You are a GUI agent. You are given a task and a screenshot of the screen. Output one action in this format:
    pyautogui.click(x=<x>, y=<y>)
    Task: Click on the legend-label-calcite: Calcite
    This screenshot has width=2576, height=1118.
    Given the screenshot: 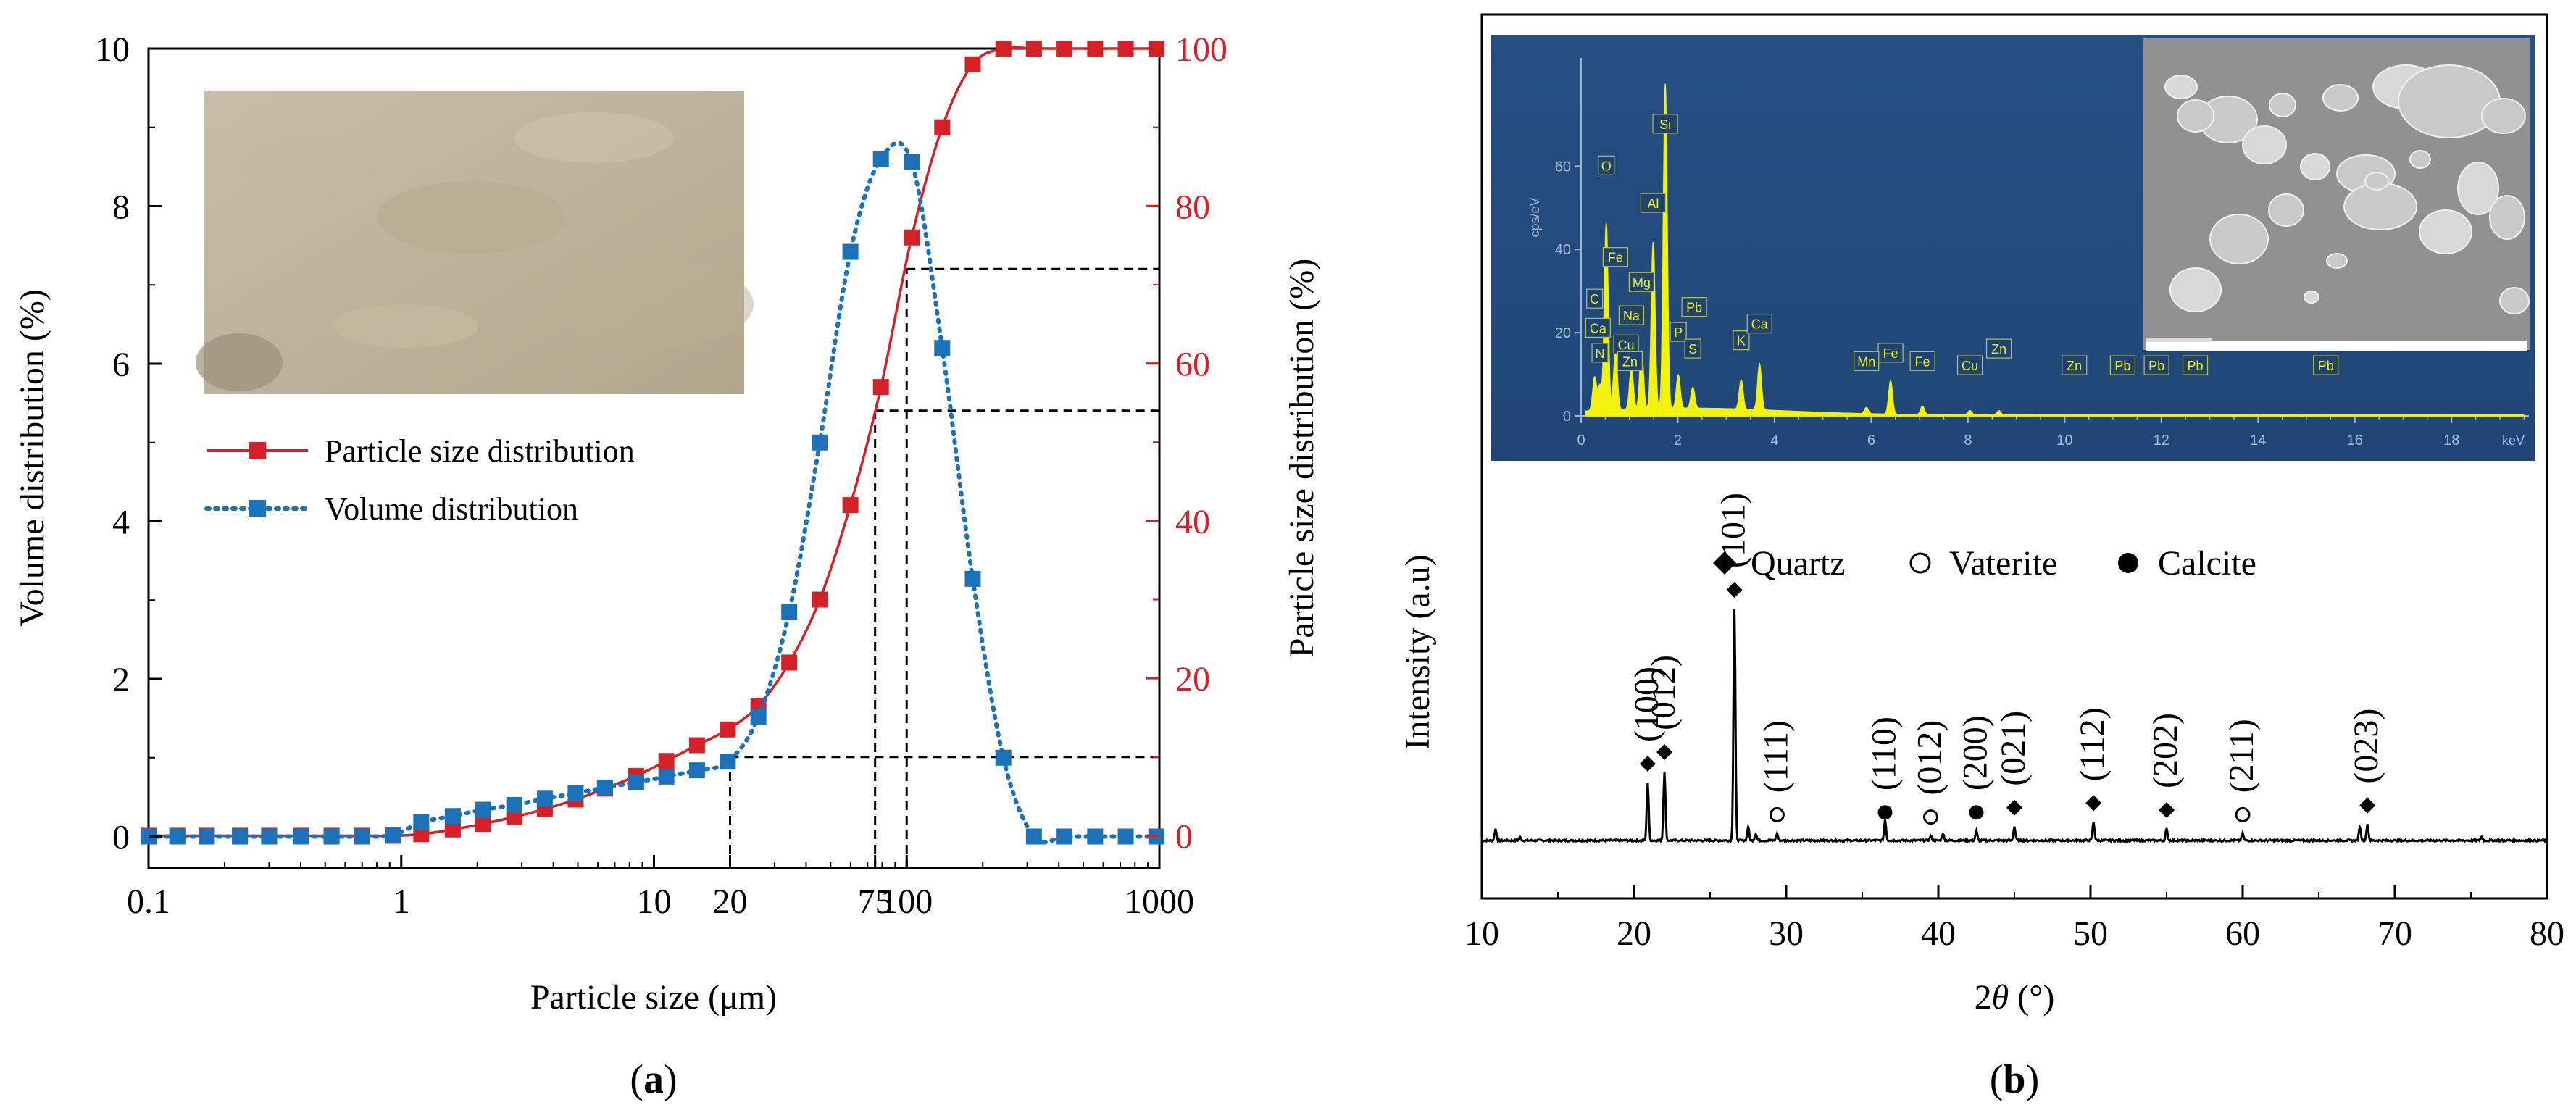 What is the action you would take?
    pyautogui.click(x=2207, y=563)
    